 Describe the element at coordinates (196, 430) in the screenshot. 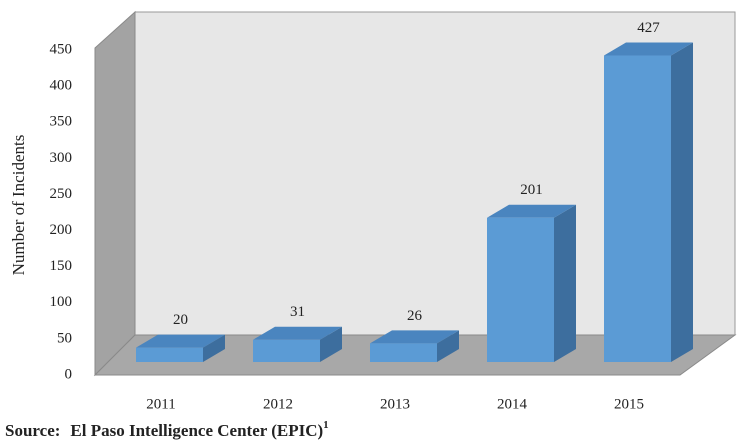

I see `source-text: El Paso Intelligence Center (EPIC)` at that location.